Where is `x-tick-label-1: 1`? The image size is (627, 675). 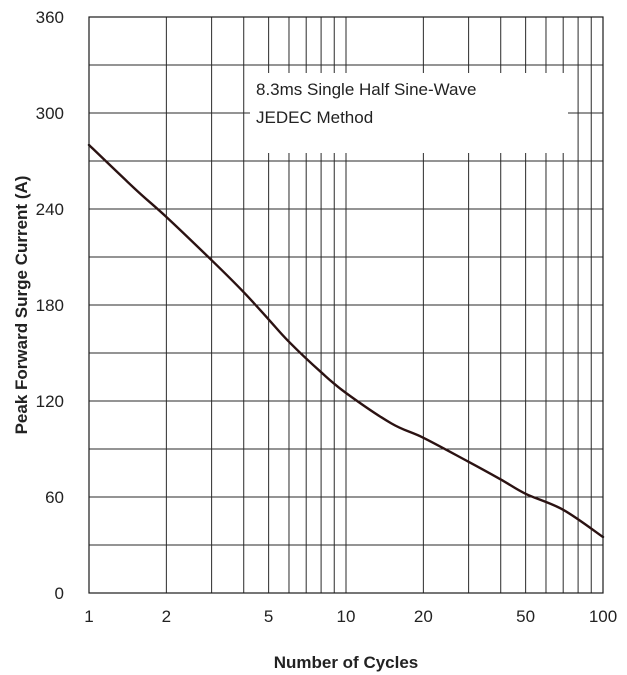 x-tick-label-1: 1 is located at coordinates (88, 616).